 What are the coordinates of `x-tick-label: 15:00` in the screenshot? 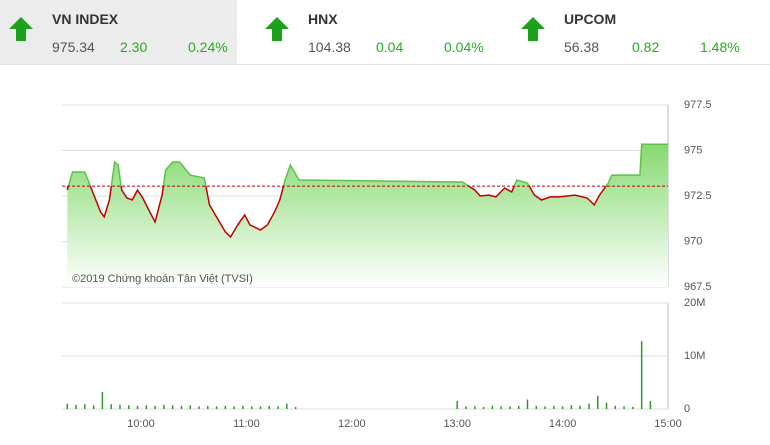 It's located at (668, 424).